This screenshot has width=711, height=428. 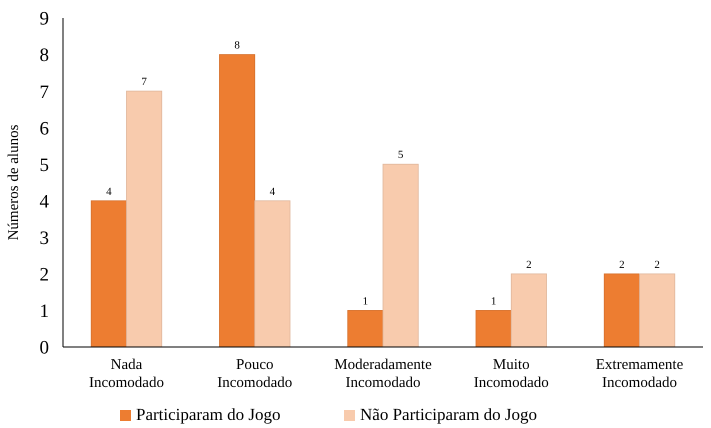 What do you see at coordinates (44, 55) in the screenshot?
I see `y-tick-label: 8` at bounding box center [44, 55].